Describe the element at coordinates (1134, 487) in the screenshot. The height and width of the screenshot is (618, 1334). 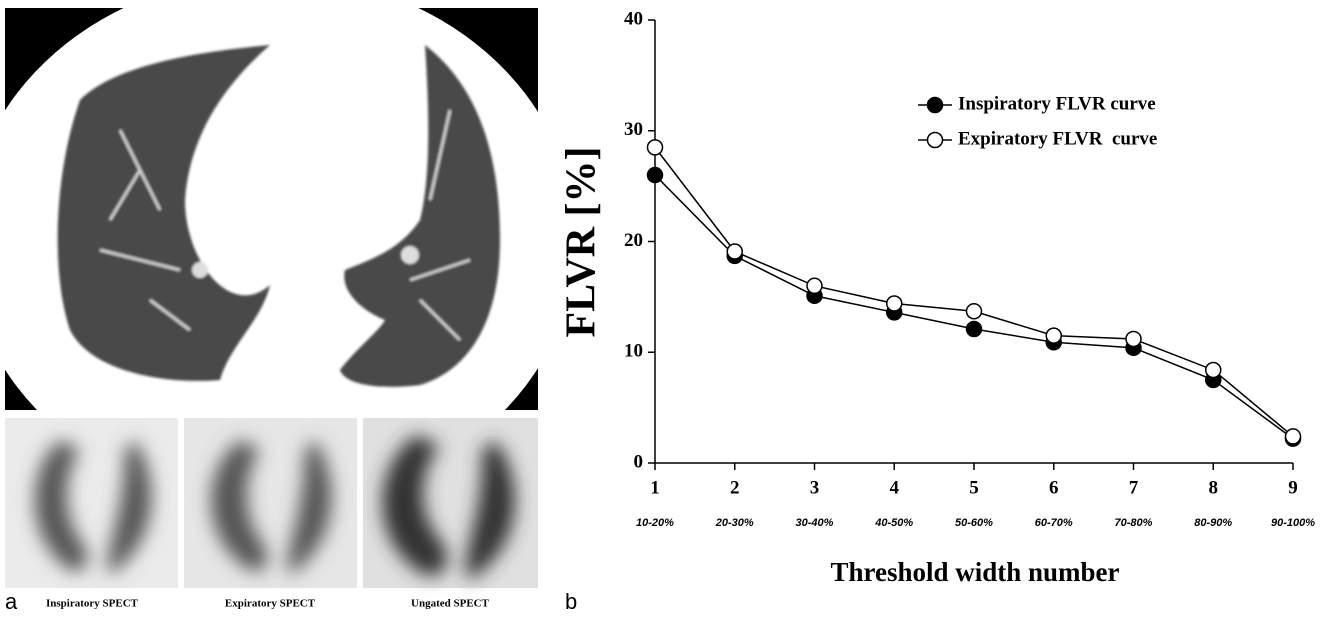
I see `x-tick-label: 7` at that location.